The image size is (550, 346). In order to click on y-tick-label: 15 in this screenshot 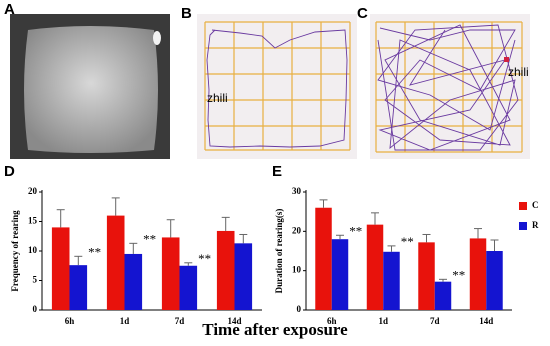, I will do `click(33, 221)`.